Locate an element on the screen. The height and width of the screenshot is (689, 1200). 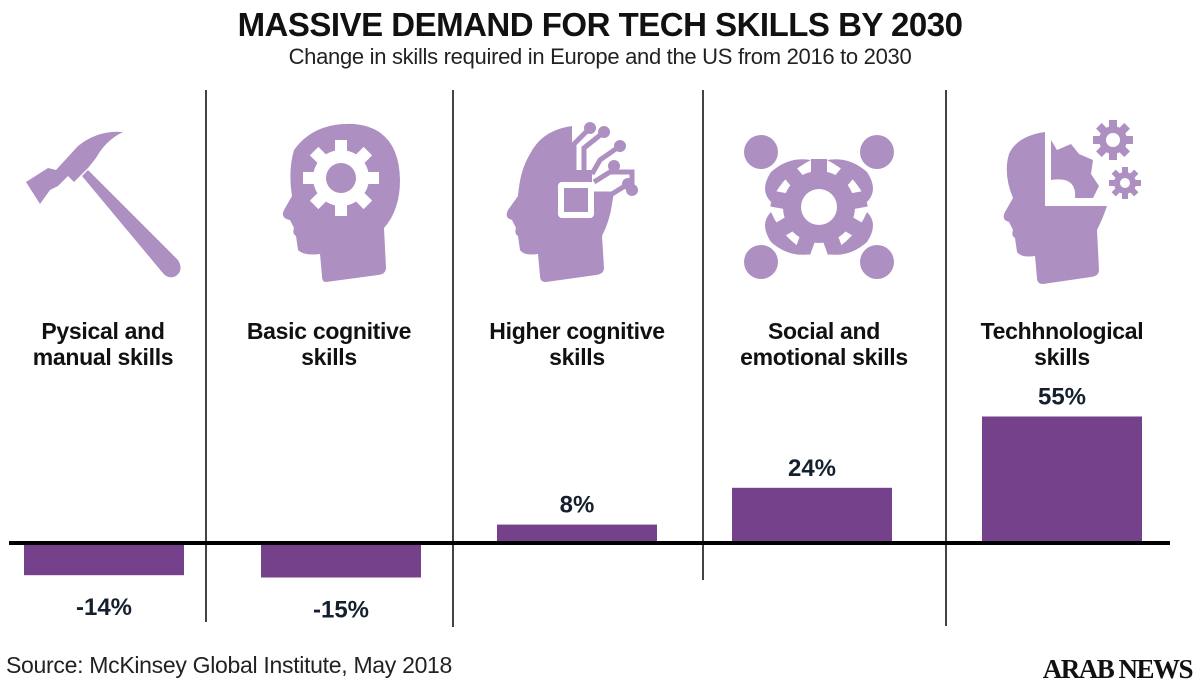
data-label: -14% is located at coordinates (104, 607).